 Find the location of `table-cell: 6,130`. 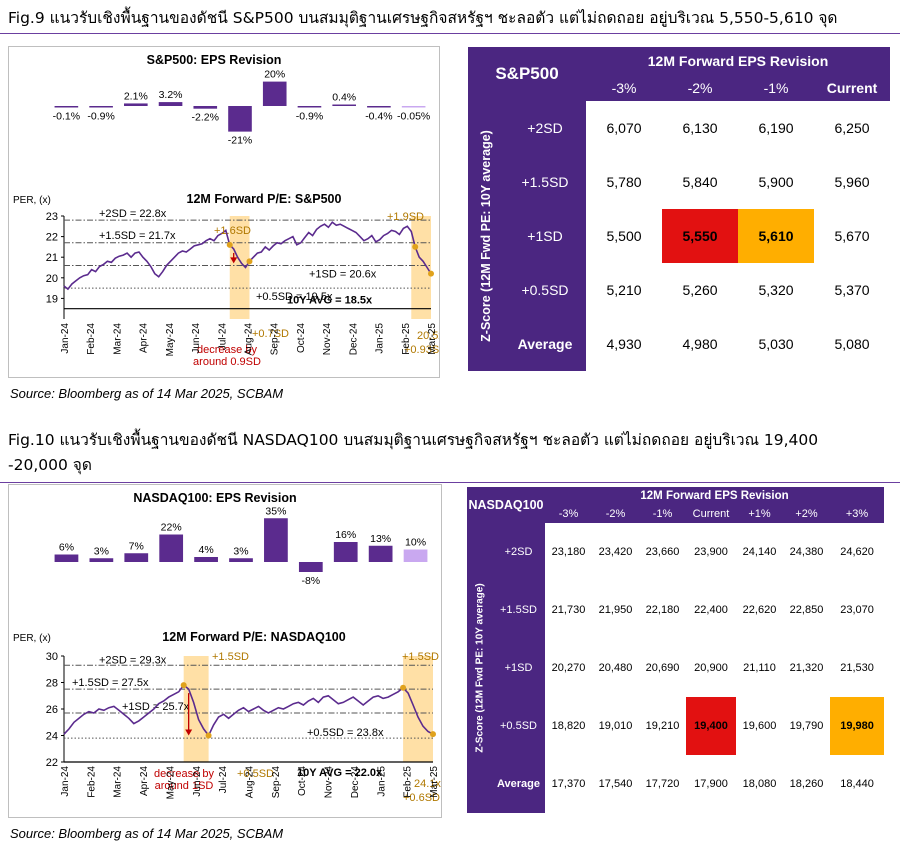

table-cell: 6,130 is located at coordinates (700, 128).